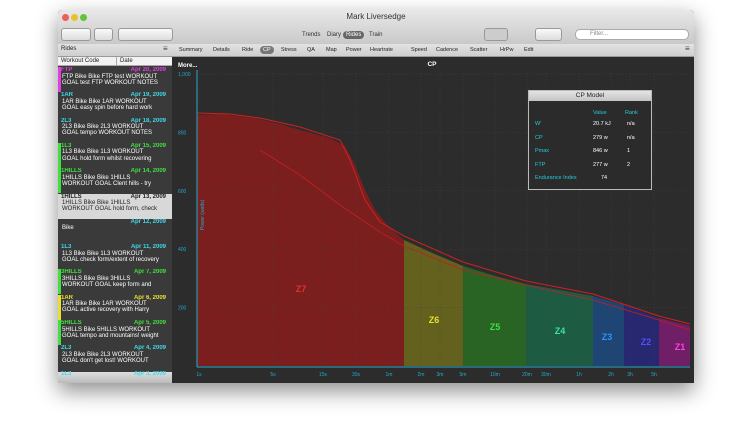 The width and height of the screenshot is (752, 423). What do you see at coordinates (447, 50) in the screenshot?
I see `tab: Cadence` at bounding box center [447, 50].